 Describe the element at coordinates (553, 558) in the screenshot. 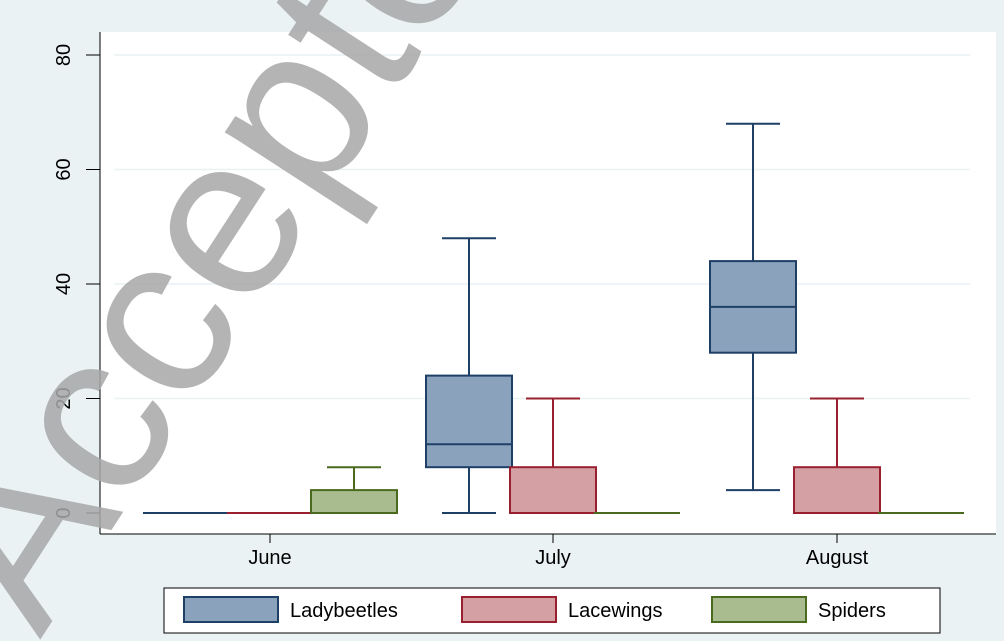

I see `x-tick-label: July` at that location.